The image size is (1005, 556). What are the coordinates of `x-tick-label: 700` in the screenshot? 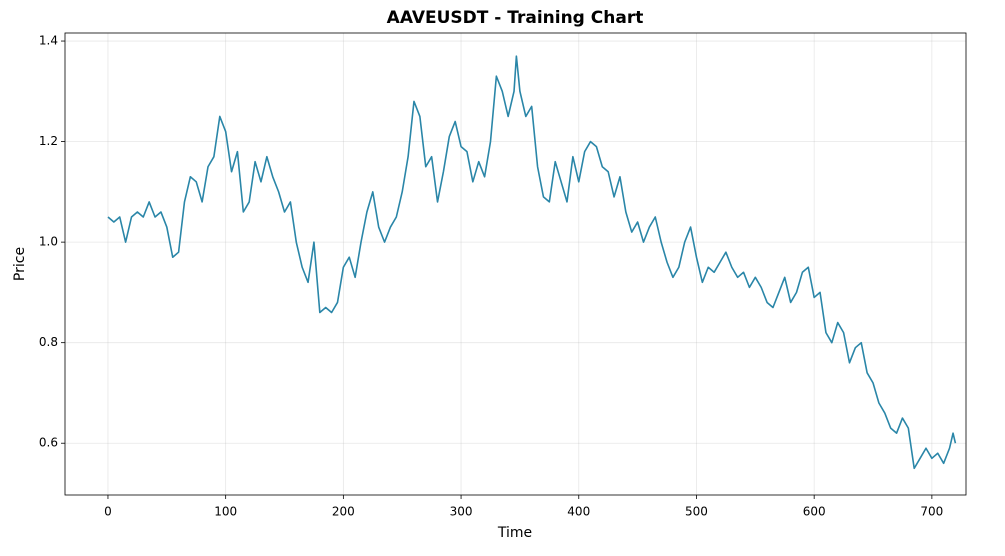 It's located at (931, 512).